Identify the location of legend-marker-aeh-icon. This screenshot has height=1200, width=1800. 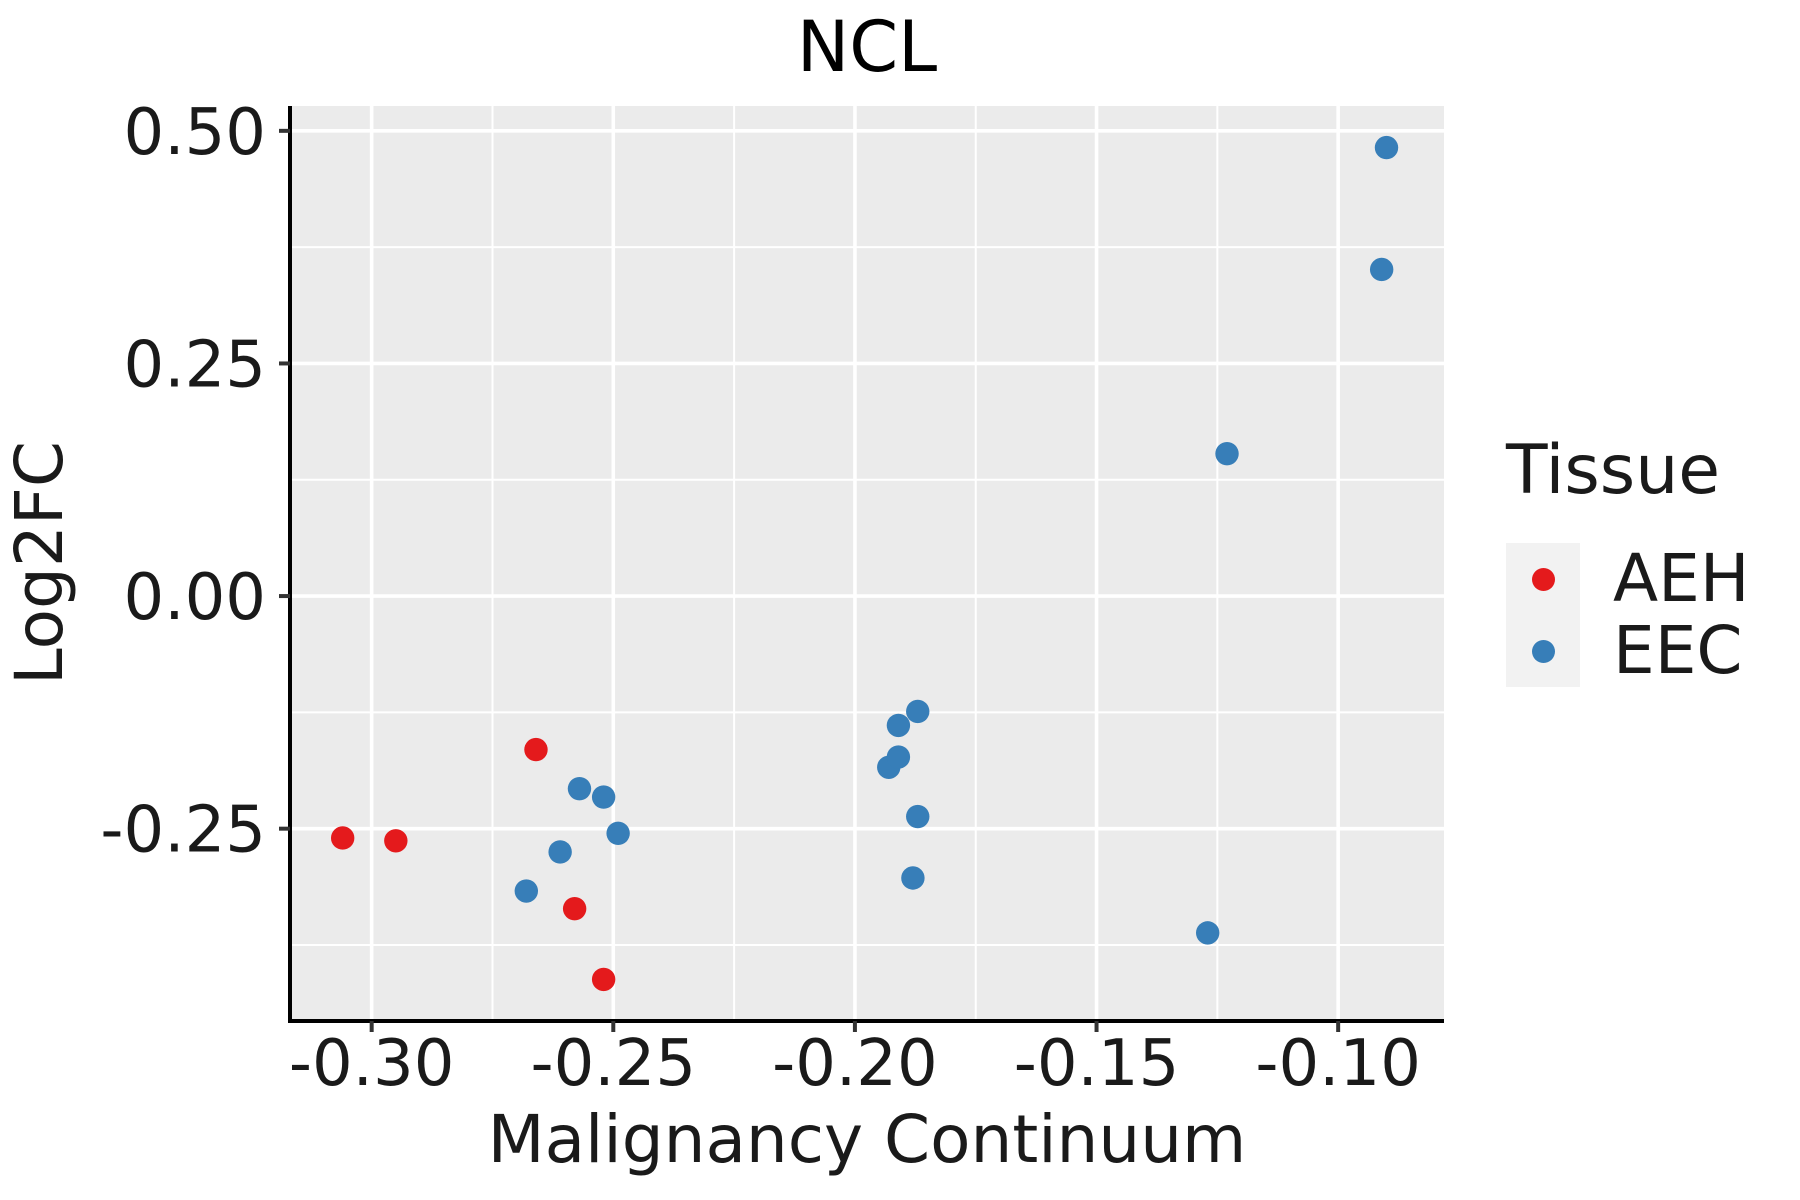
(1543, 579).